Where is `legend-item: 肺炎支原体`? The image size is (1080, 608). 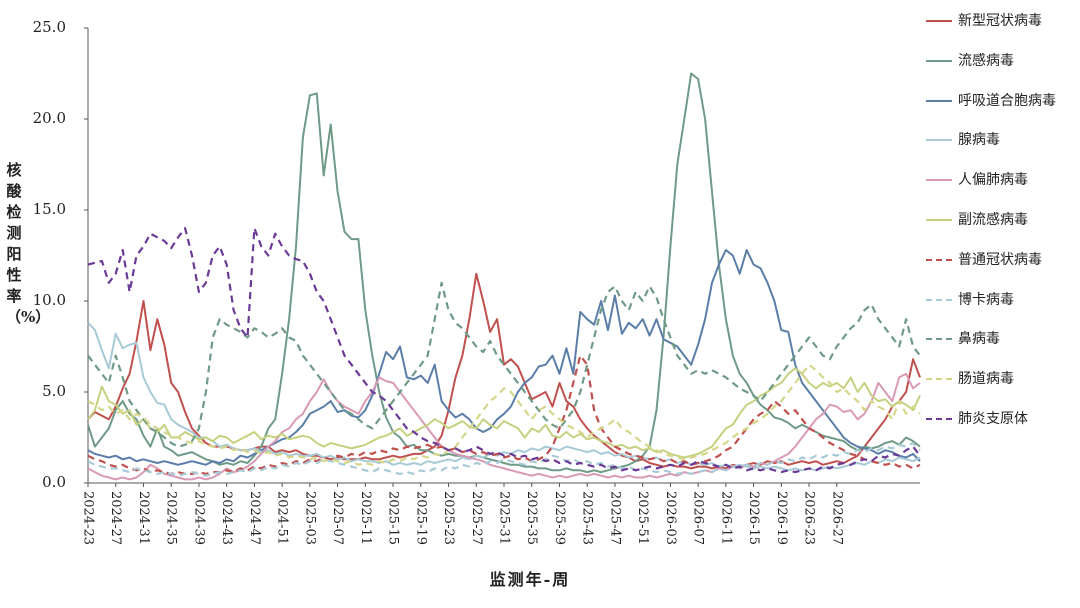 legend-item: 肺炎支原体 is located at coordinates (1001, 426).